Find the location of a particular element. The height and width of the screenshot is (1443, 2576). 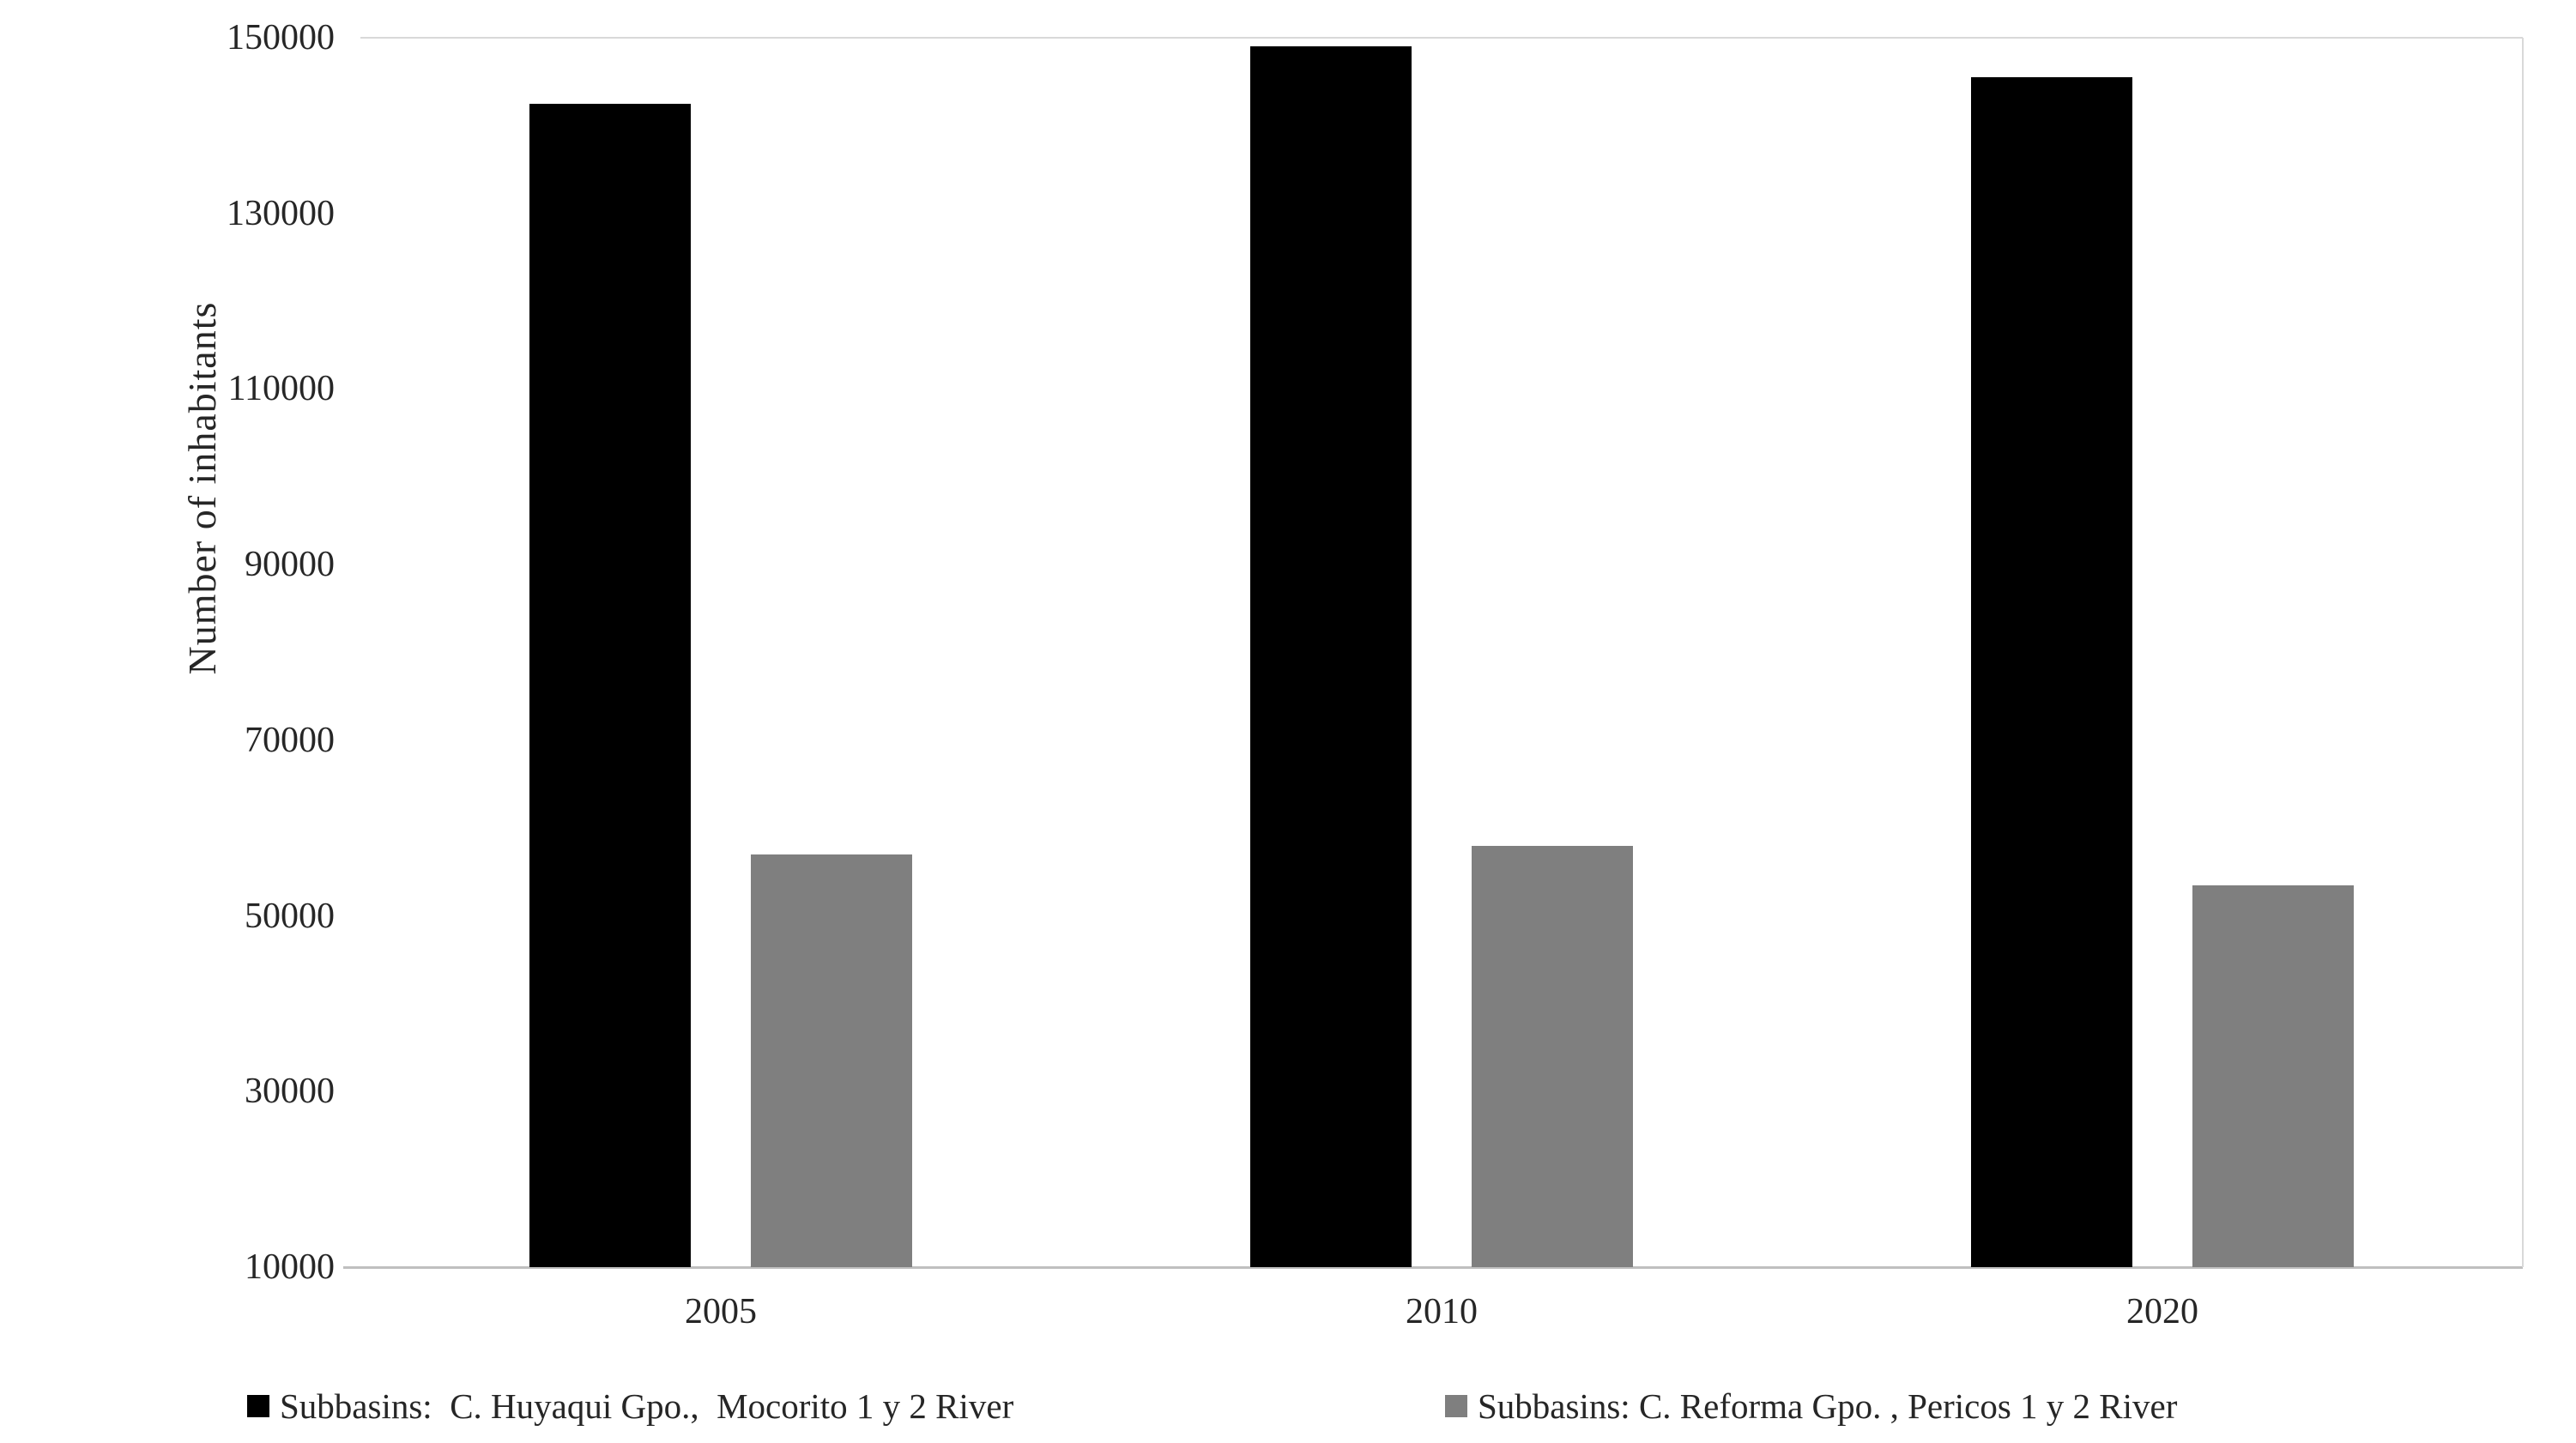

y-tick-label: 150000 is located at coordinates (281, 38).